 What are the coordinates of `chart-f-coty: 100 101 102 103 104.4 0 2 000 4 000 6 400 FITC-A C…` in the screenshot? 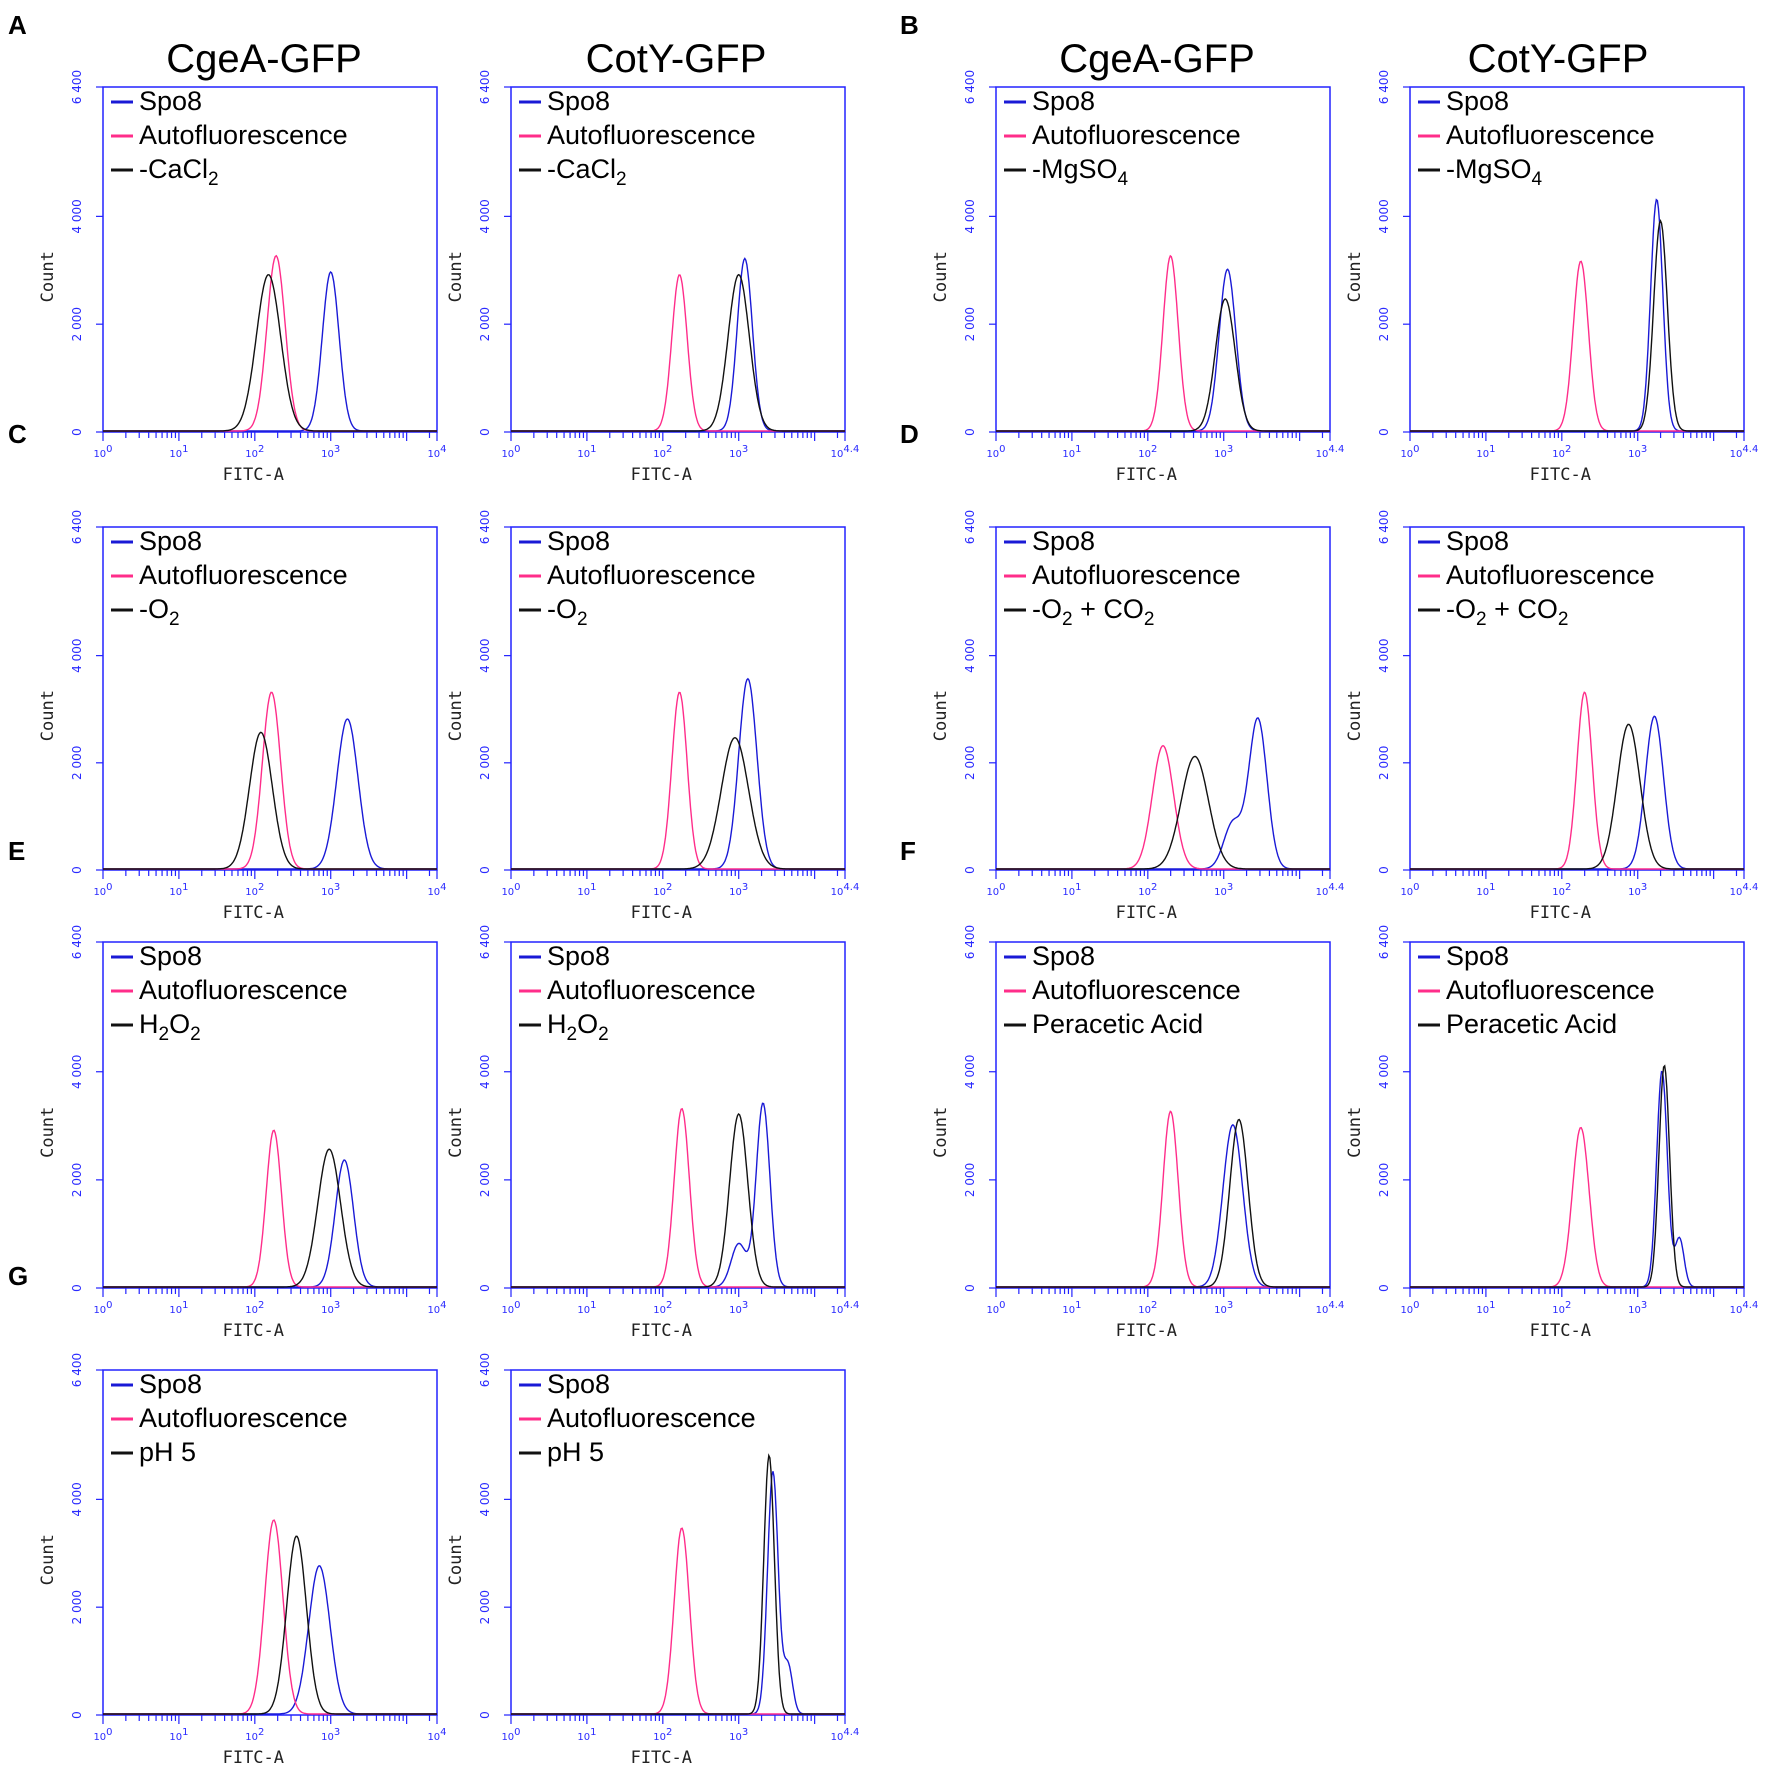 It's located at (1551, 1133).